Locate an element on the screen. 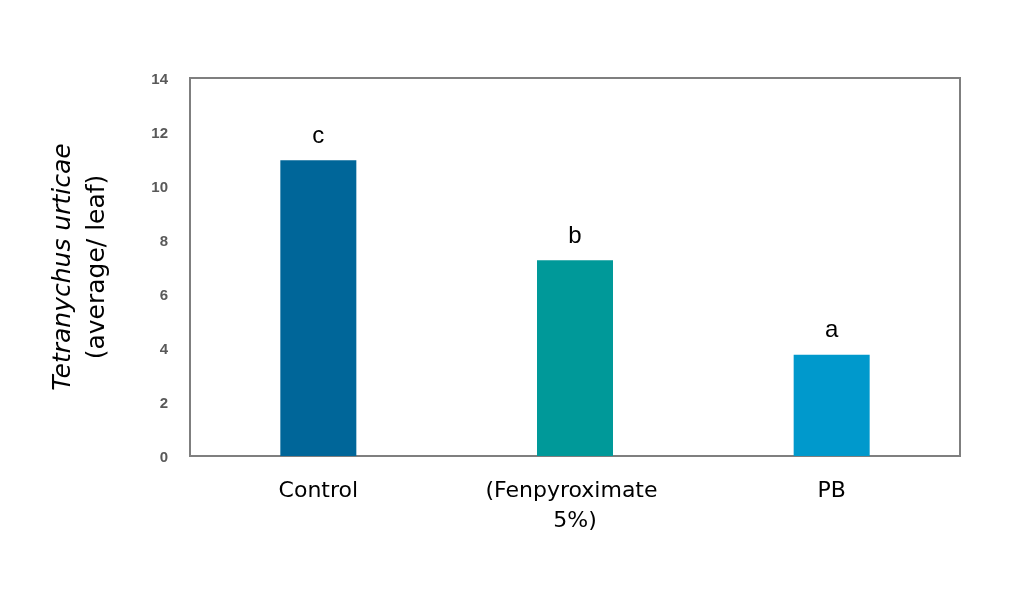 Image resolution: width=1018 pixels, height=607 pixels. y-tick-label: 10 is located at coordinates (159, 186).